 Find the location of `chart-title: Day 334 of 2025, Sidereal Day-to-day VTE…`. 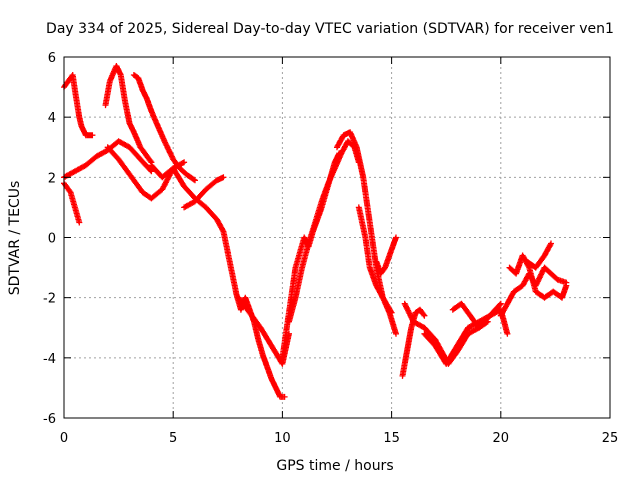

chart-title: Day 334 of 2025, Sidereal Day-to-day VTE… is located at coordinates (330, 29).